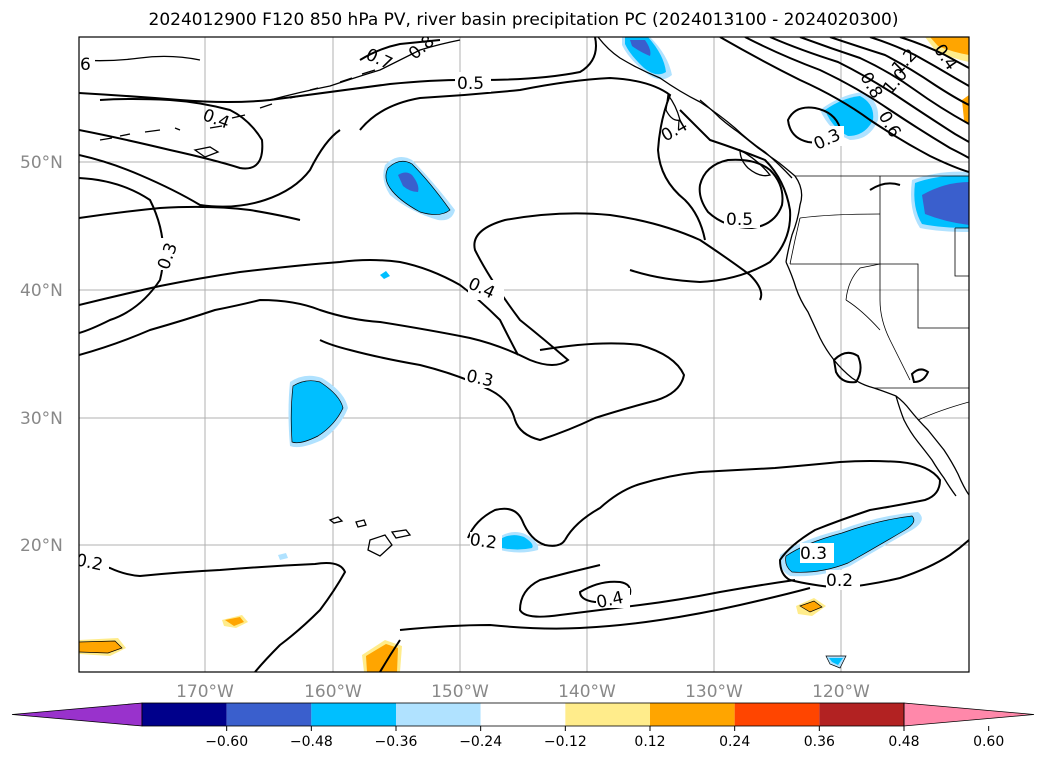  I want to click on lon-label-140w: 140°W, so click(587, 692).